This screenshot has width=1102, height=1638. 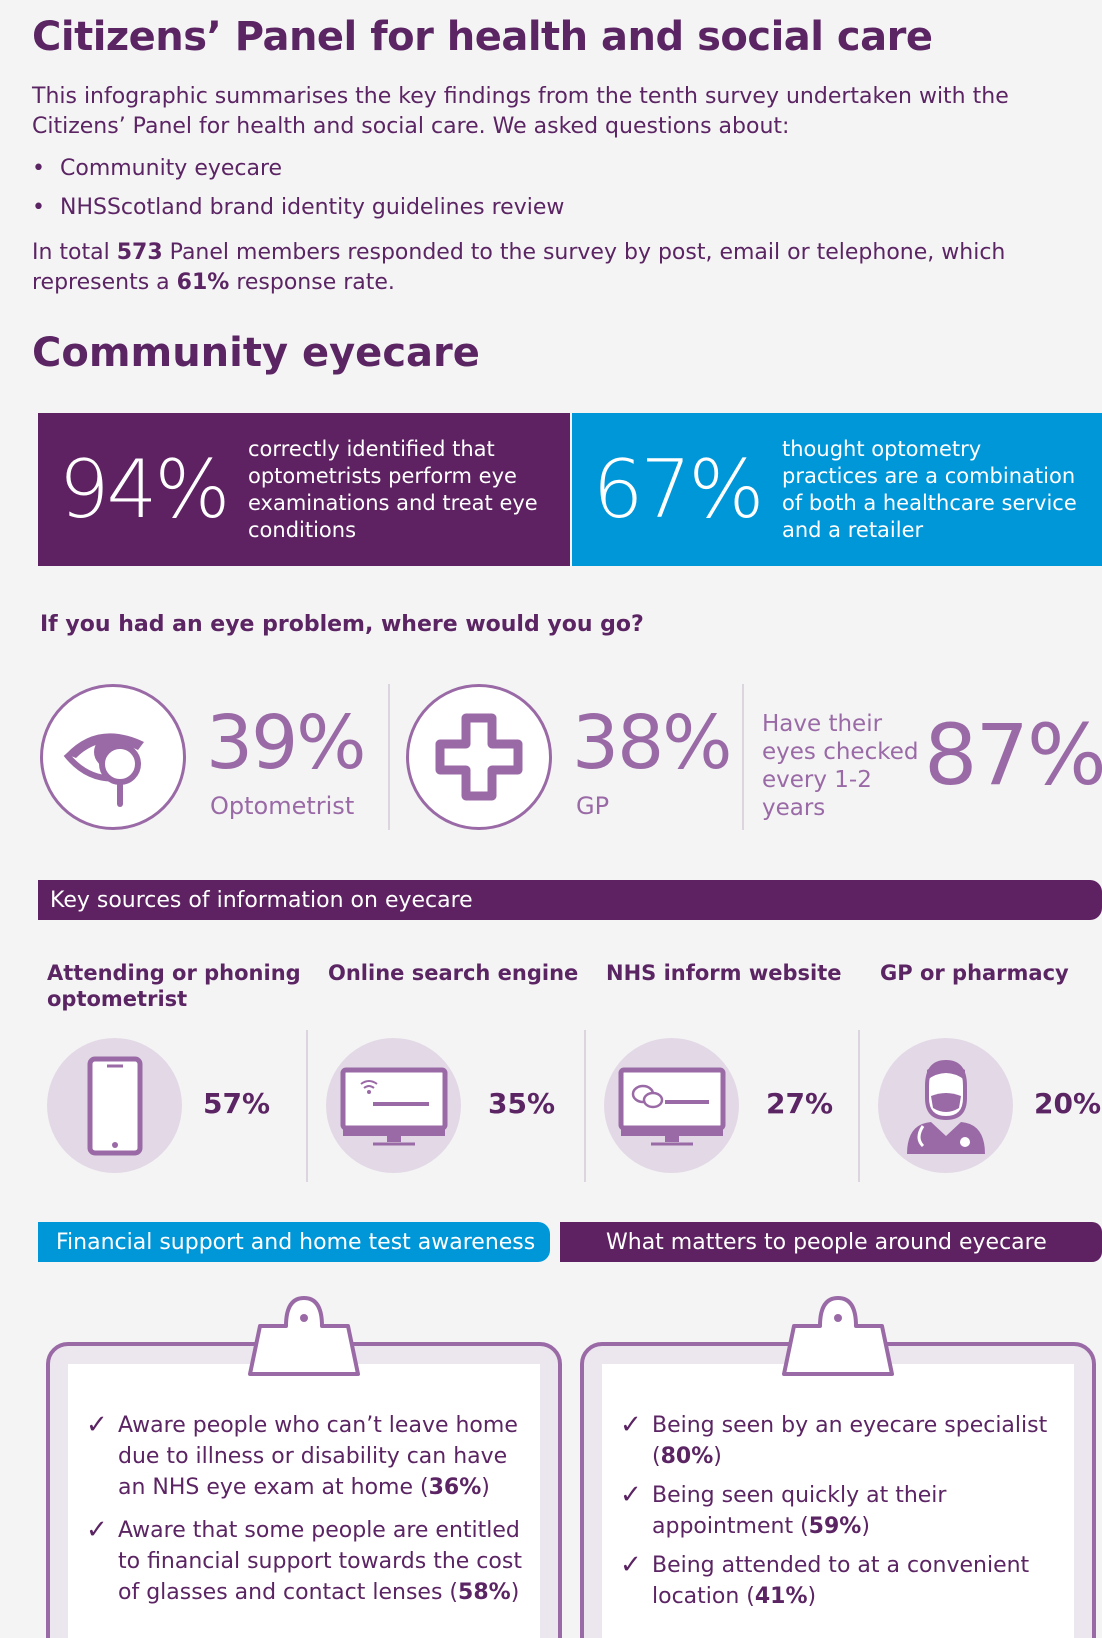 I want to click on optometrist-label: Optometrist, so click(x=282, y=806).